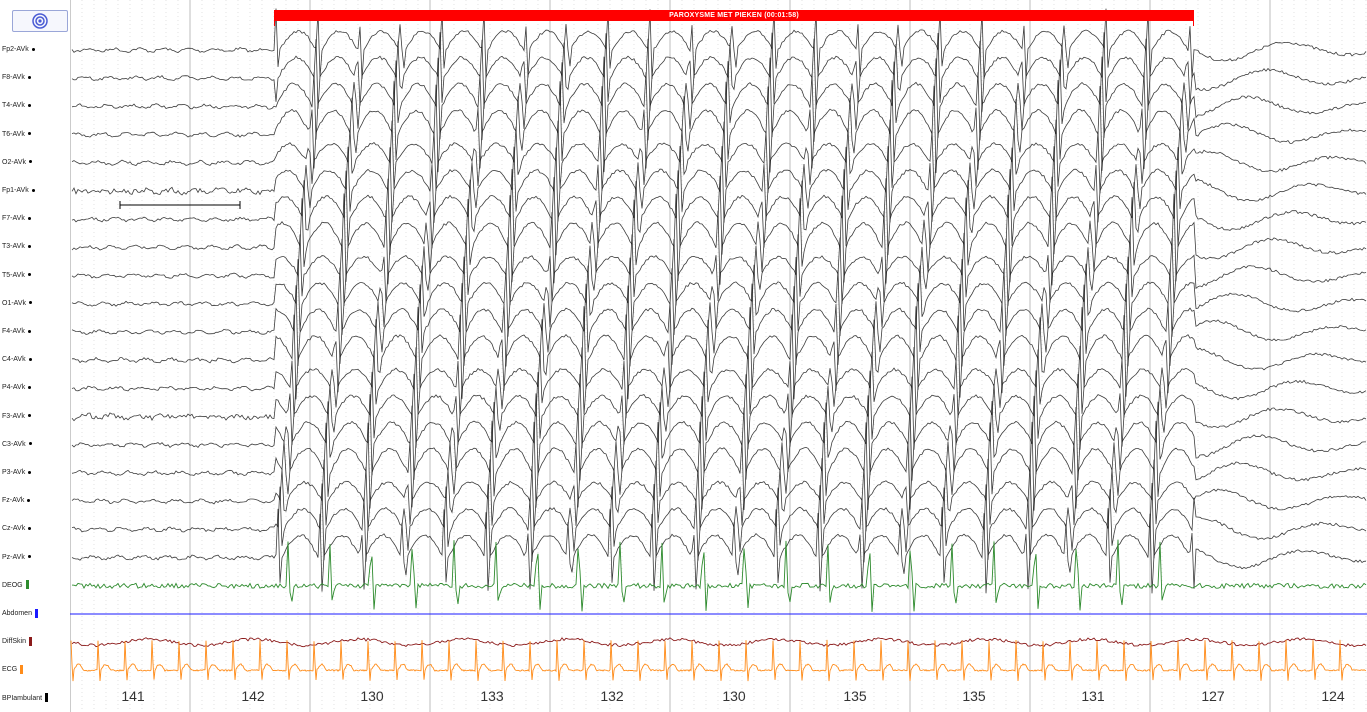 This screenshot has width=1367, height=712. I want to click on eeg-trace-c3-avk, so click(718, 437).